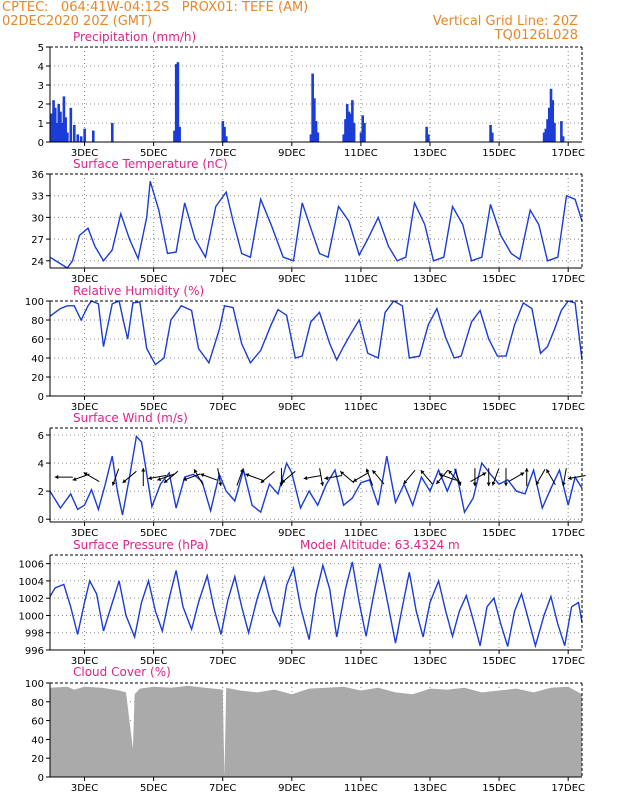 This screenshot has height=800, width=618. I want to click on y-tick-label: 80, so click(37, 321).